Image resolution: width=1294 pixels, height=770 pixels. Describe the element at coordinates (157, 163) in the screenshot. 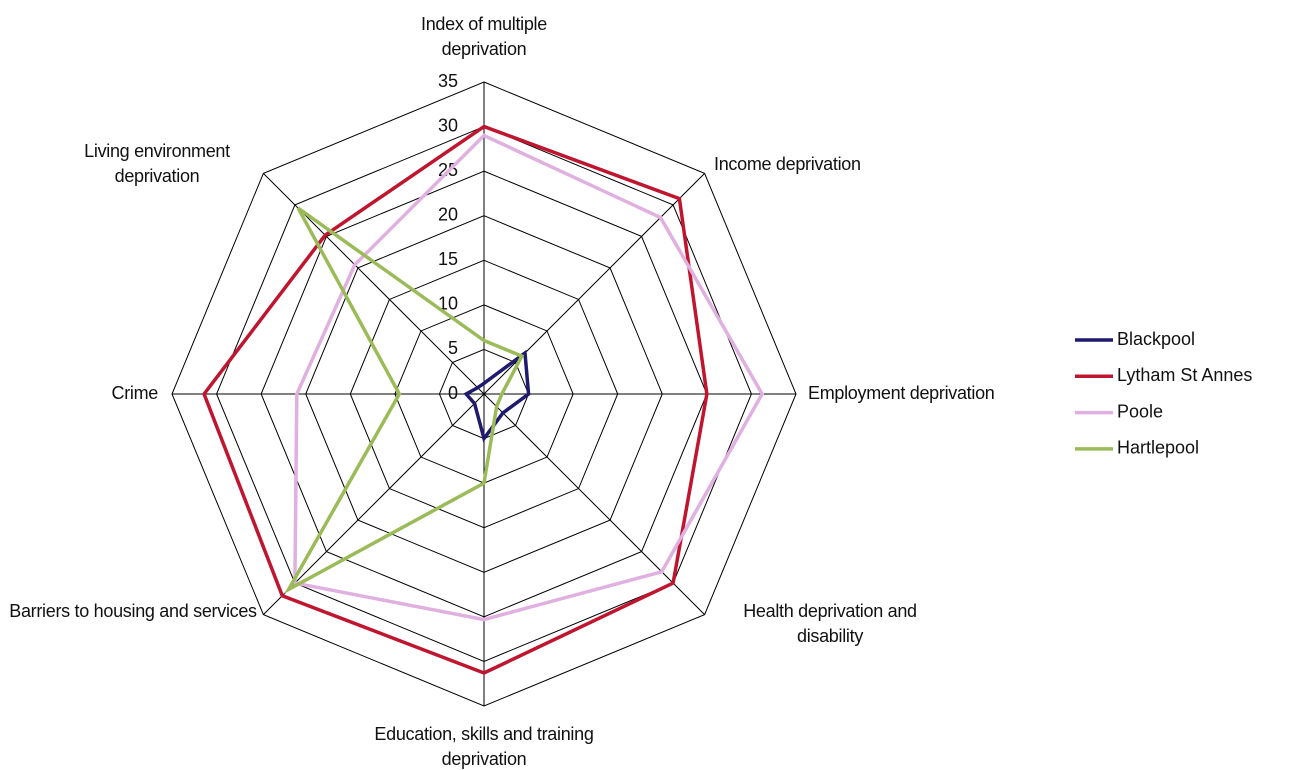

I see `category-label: Living environment deprivation` at that location.